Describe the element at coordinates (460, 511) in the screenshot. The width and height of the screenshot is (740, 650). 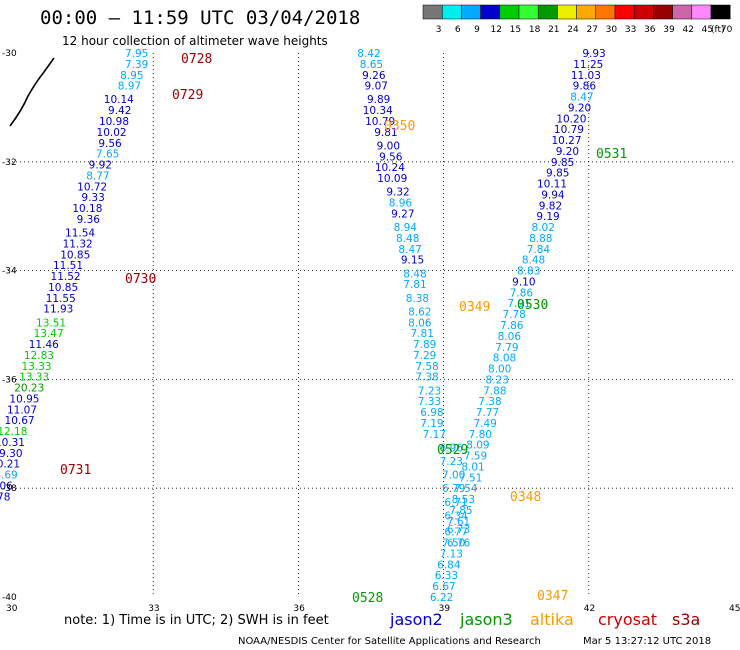
I see `wave-height-value: 7.85` at that location.